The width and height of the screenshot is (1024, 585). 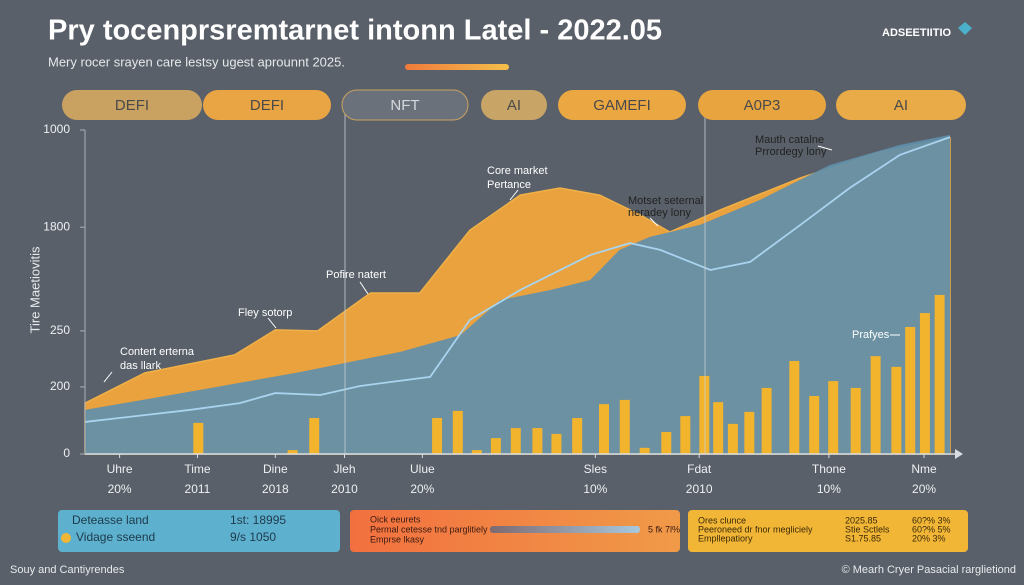 I want to click on category-pill-label: NFT, so click(x=404, y=105).